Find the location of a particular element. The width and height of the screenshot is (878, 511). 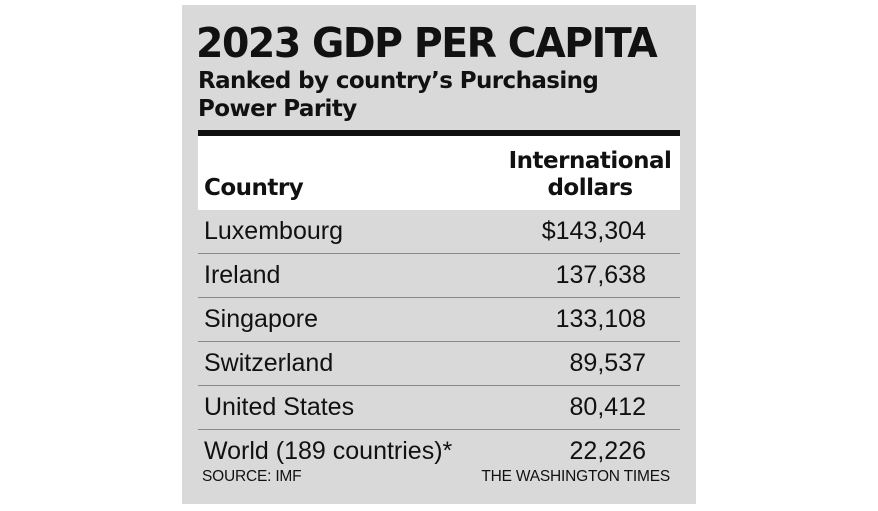

table-row: Luxembourg $143,304 is located at coordinates (439, 232).